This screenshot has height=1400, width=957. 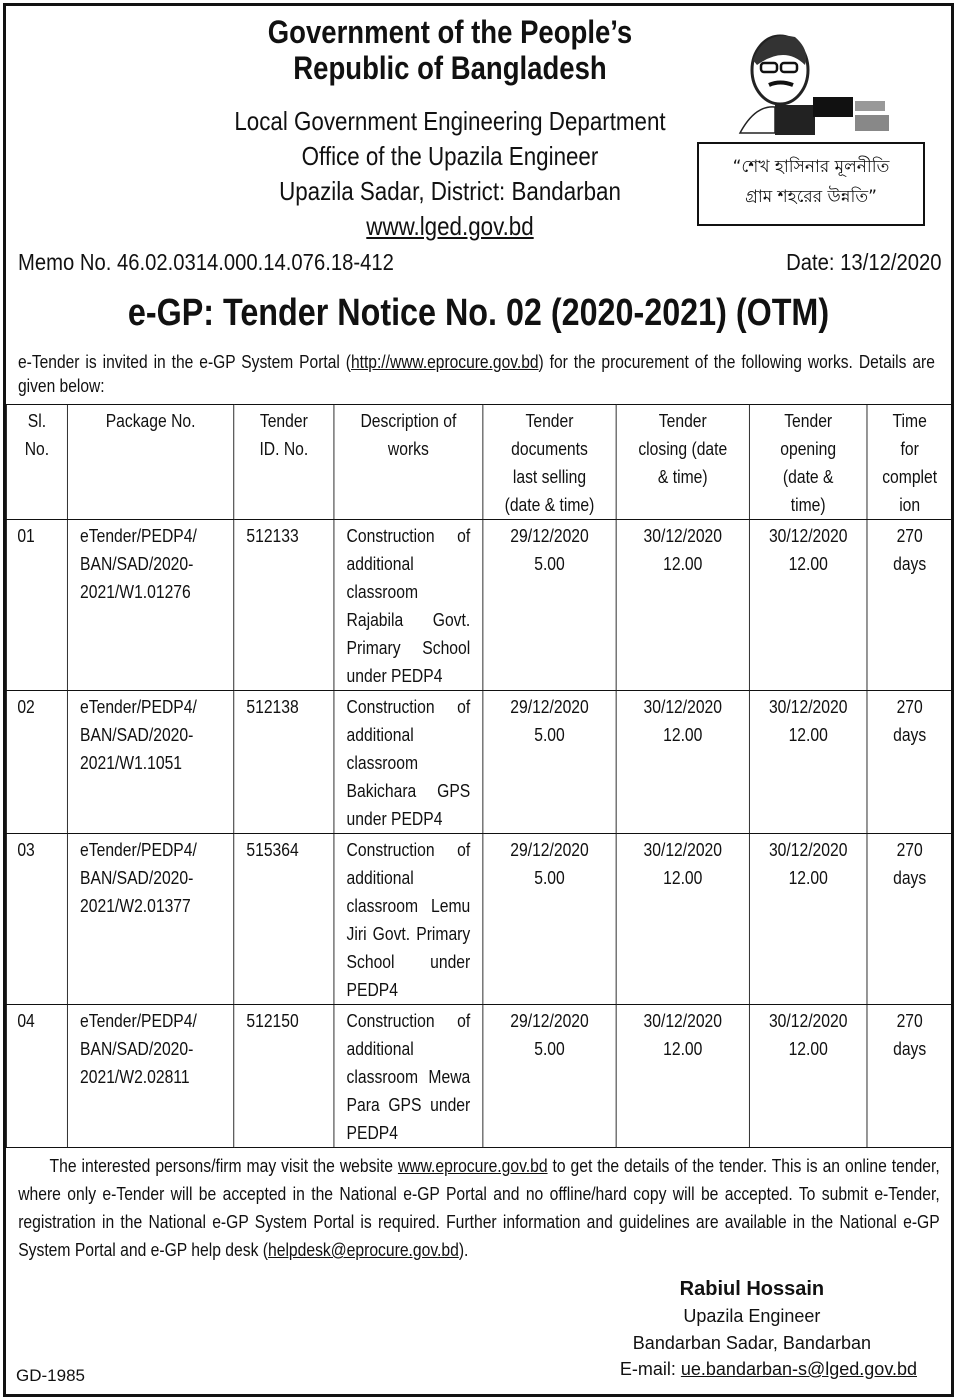 What do you see at coordinates (284, 919) in the screenshot?
I see `table-cell: 515364` at bounding box center [284, 919].